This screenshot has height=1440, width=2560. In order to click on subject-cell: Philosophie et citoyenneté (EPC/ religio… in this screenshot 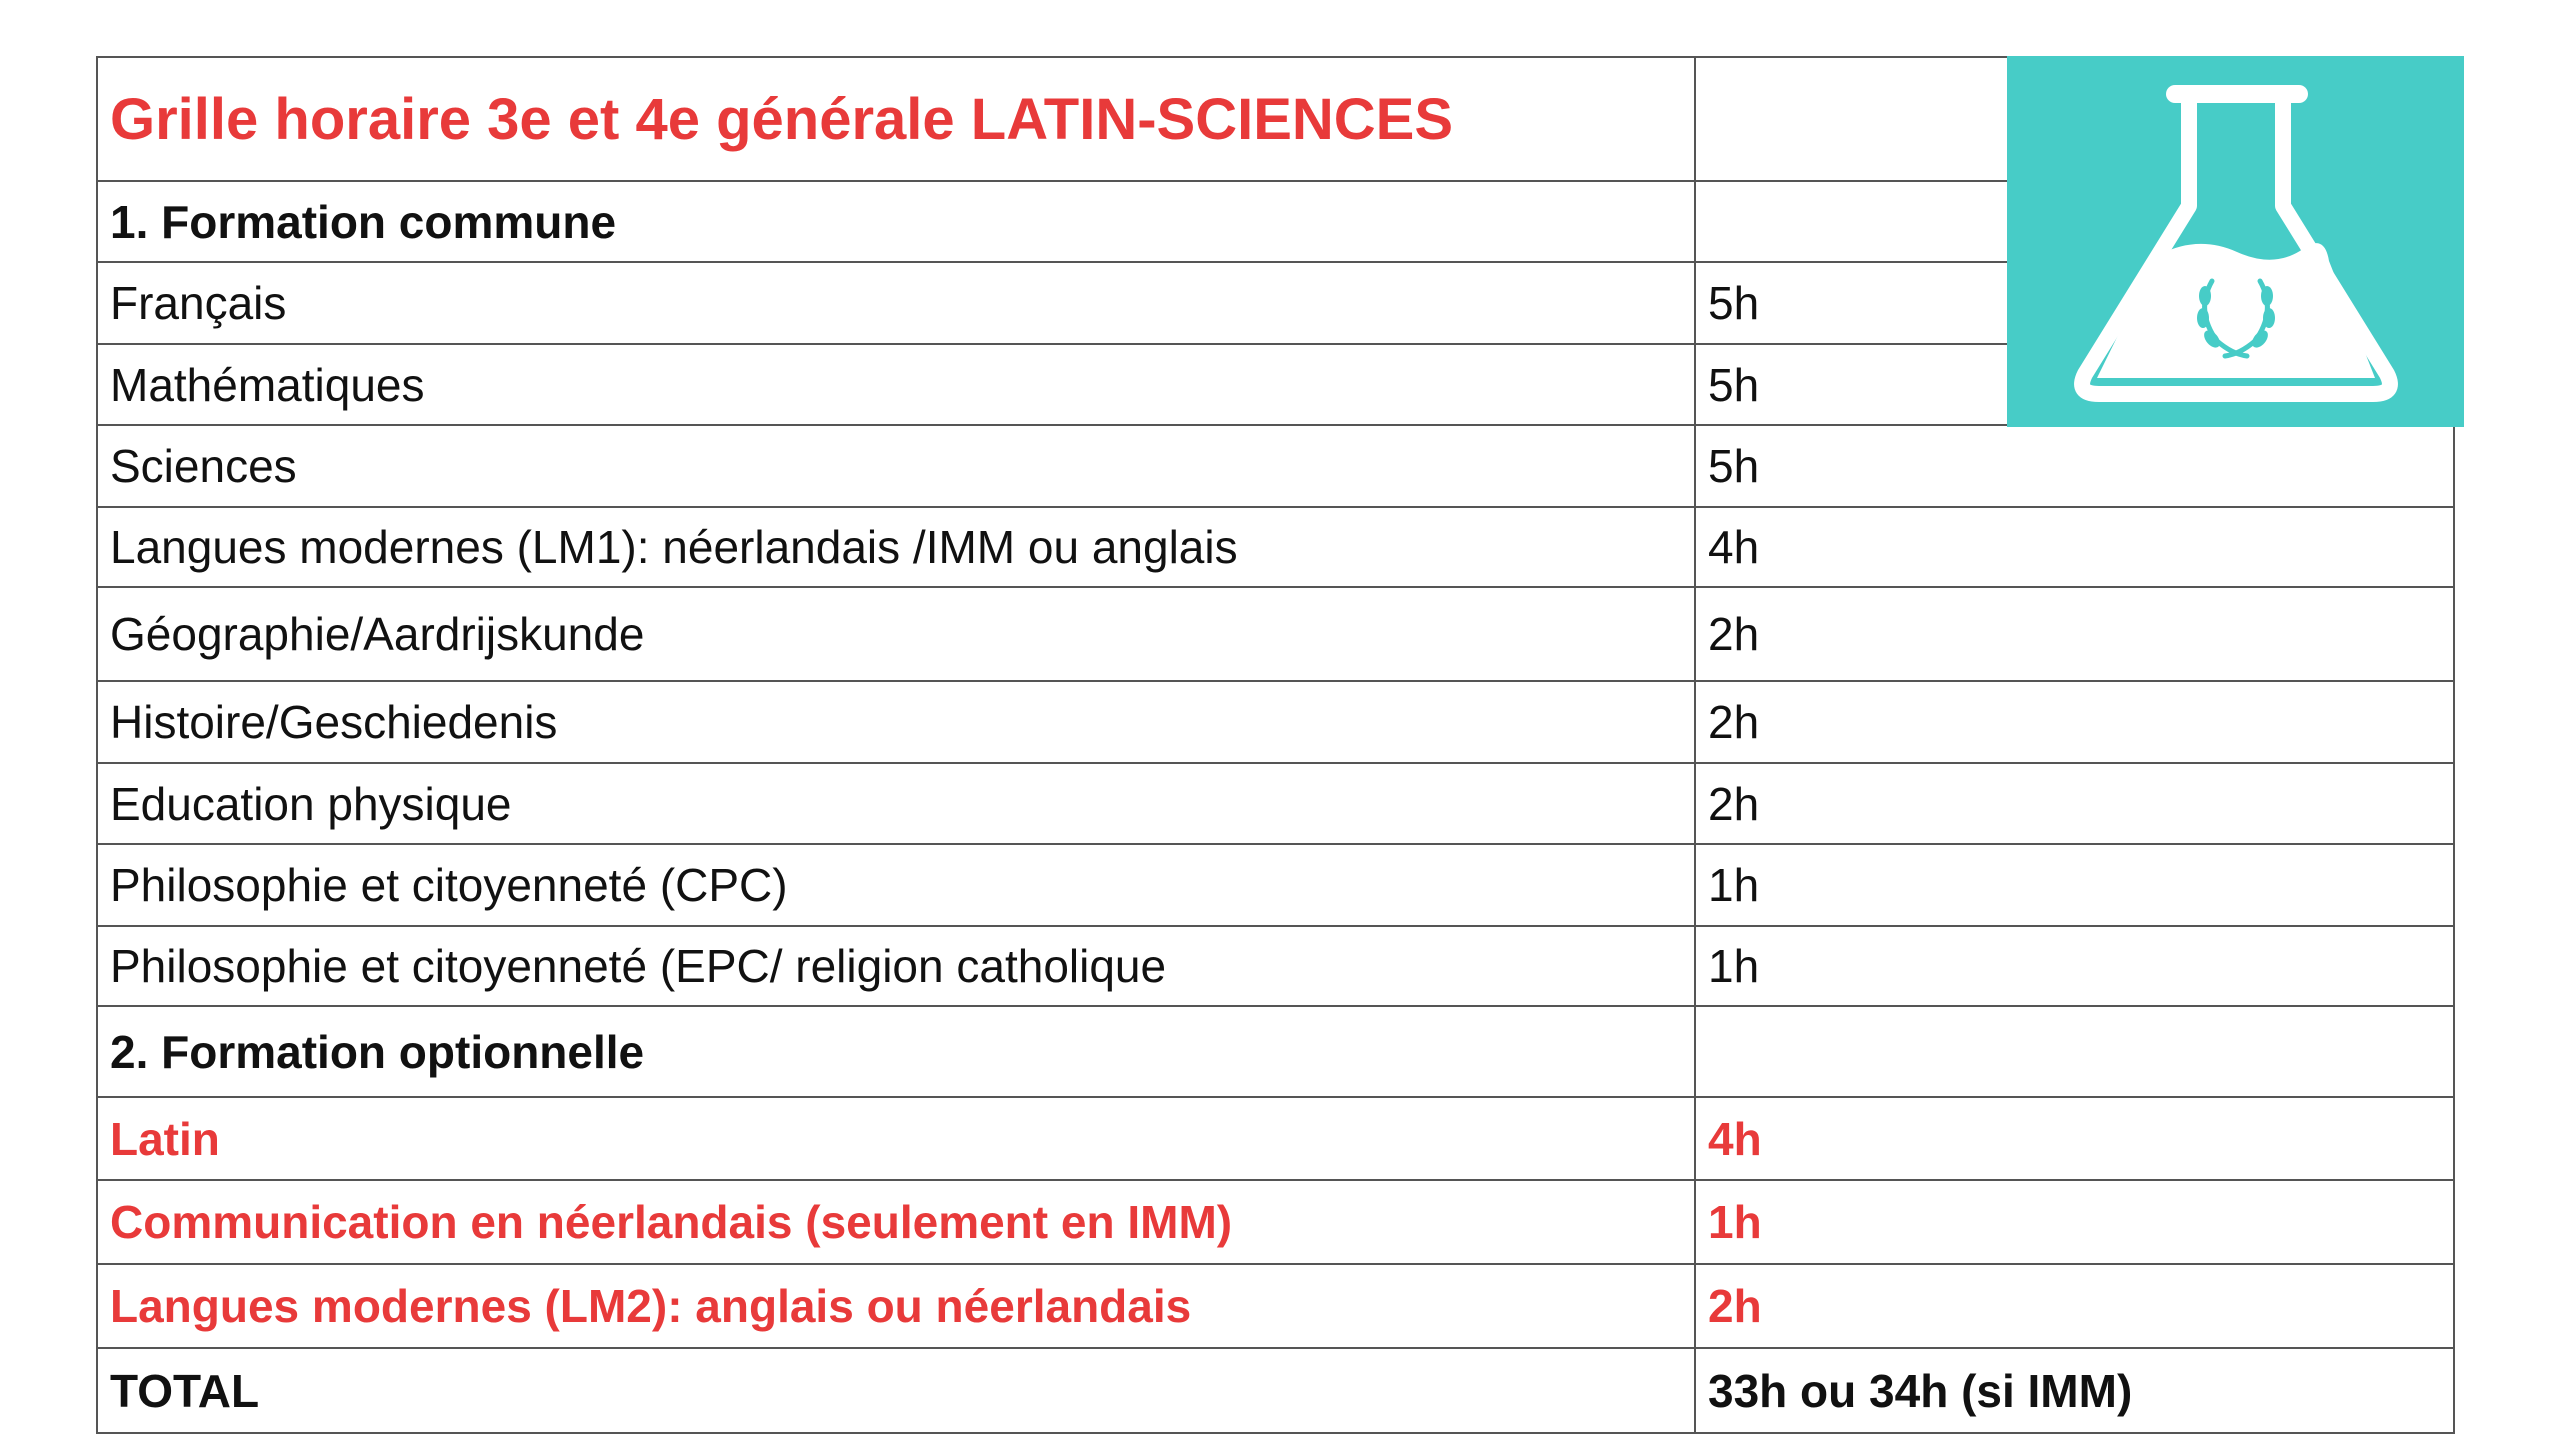, I will do `click(896, 966)`.